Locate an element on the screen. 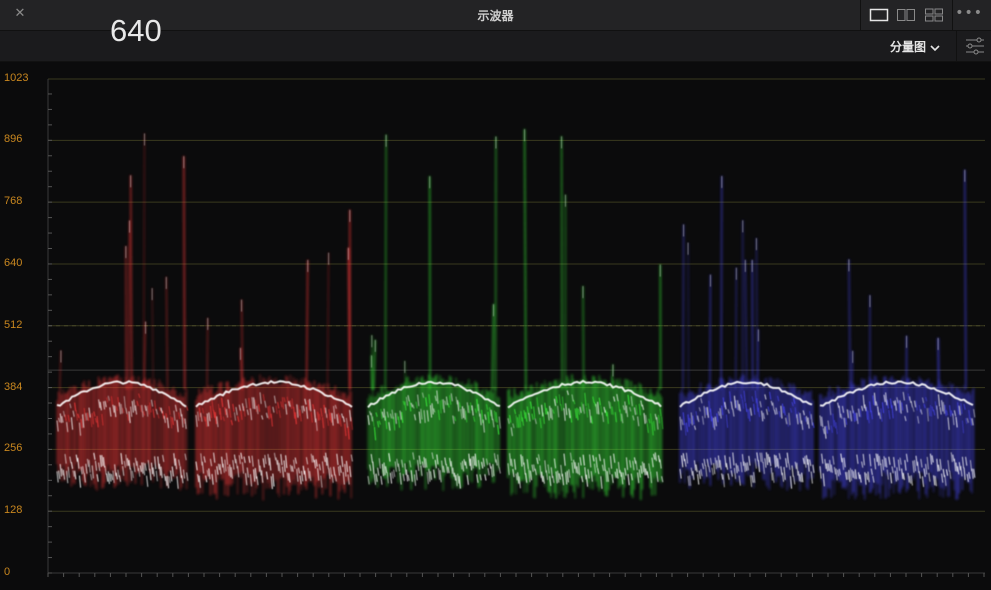 The width and height of the screenshot is (991, 590). sliders-icon is located at coordinates (974, 46).